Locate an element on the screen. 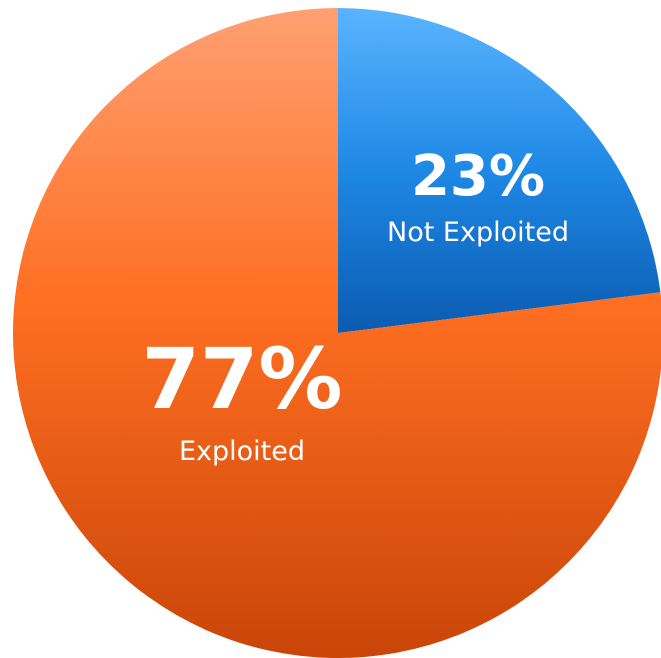 This screenshot has height=658, width=661. slice-label-not-exploited: 23% Not Exploited is located at coordinates (478, 196).